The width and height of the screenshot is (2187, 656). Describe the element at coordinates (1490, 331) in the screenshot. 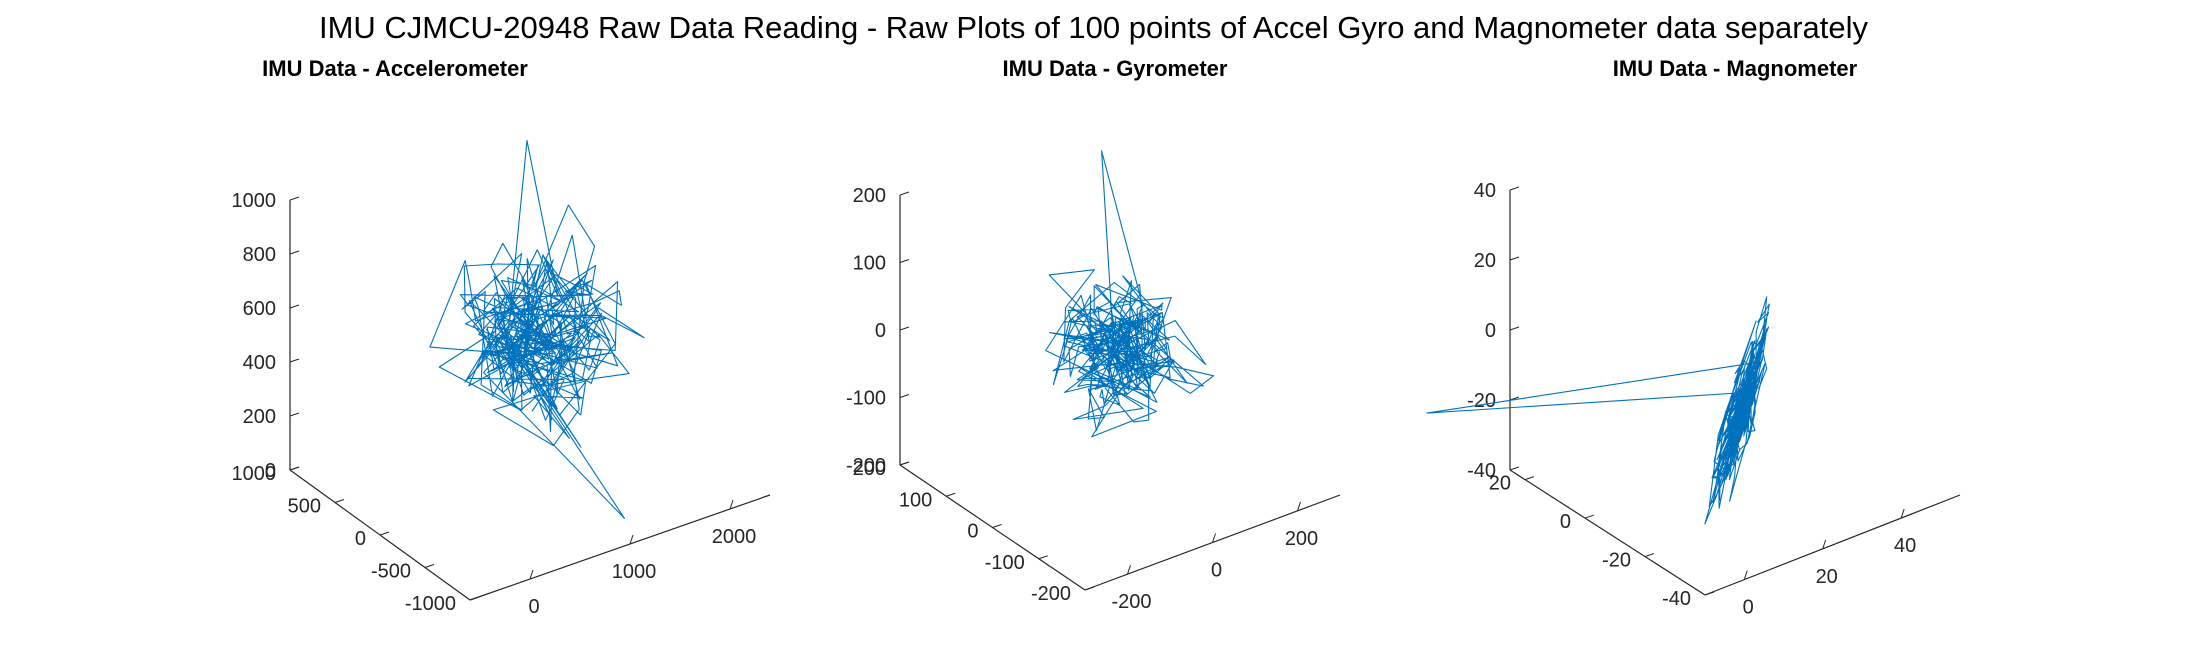

I see `magnometer-z-tick-label: 0` at that location.